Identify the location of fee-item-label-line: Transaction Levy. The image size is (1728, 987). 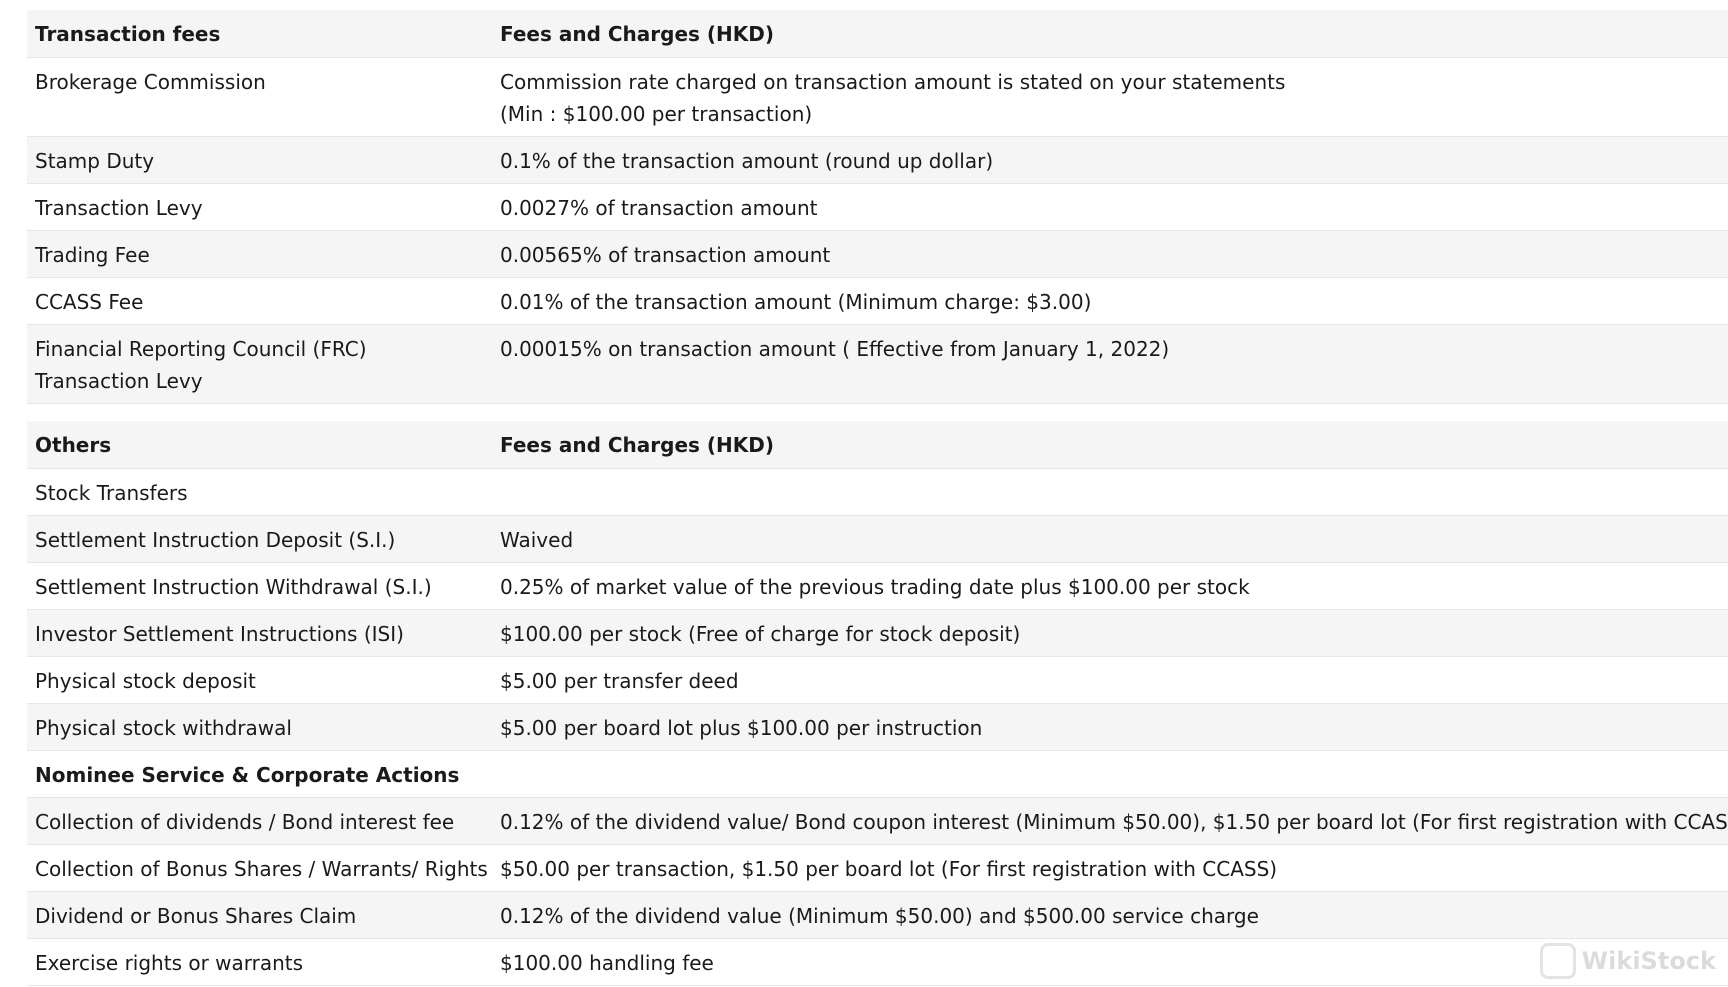
(119, 380).